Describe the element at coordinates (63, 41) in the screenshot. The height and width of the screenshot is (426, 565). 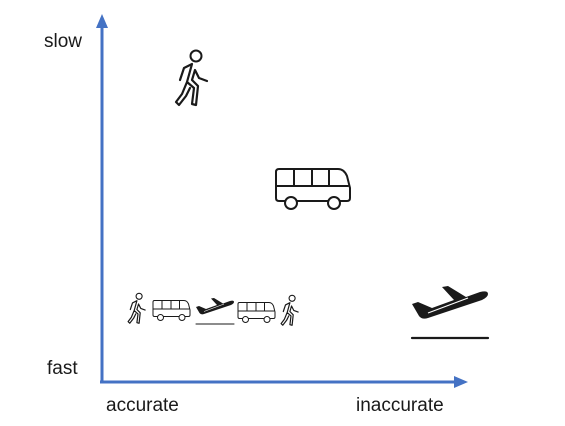
I see `y-axis-top-label: slow` at that location.